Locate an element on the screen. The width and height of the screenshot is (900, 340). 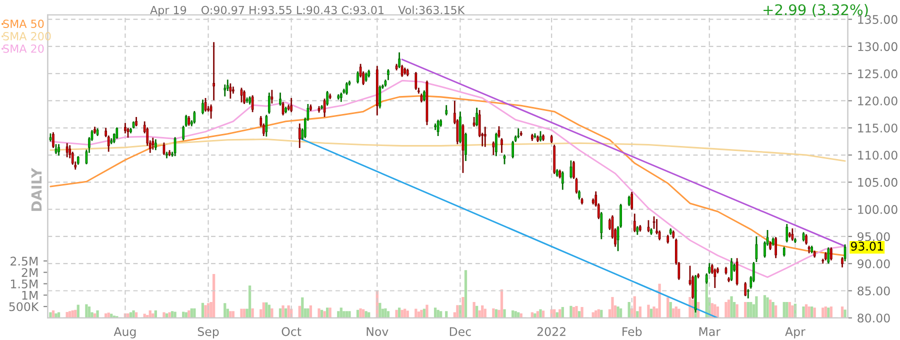
y-tick-label: 105.00 is located at coordinates (878, 182).